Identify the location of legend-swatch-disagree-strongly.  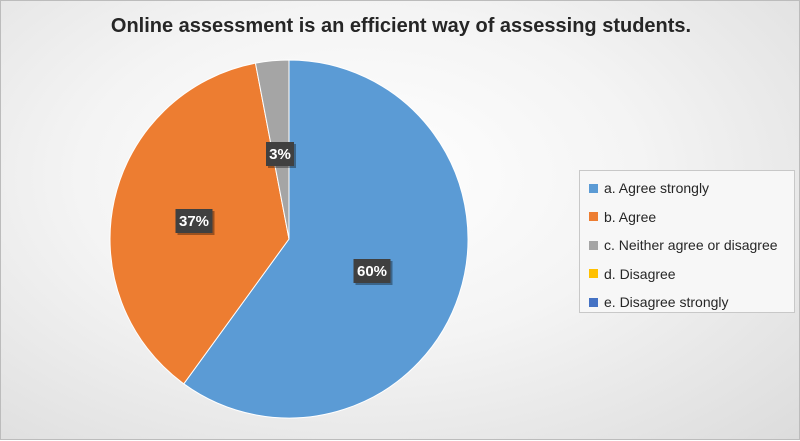
(593, 302).